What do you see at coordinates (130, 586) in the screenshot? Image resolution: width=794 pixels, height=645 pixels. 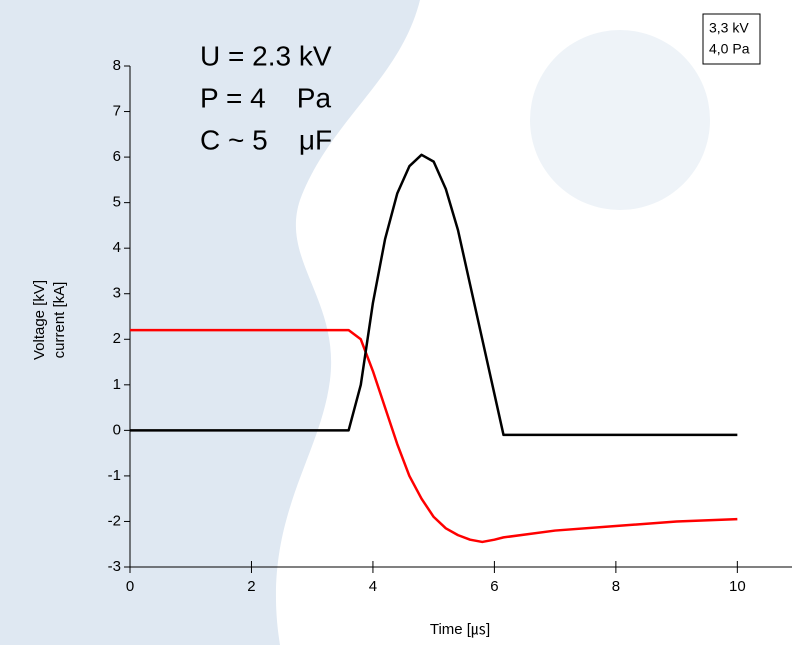 I see `x-tick-label: 0` at bounding box center [130, 586].